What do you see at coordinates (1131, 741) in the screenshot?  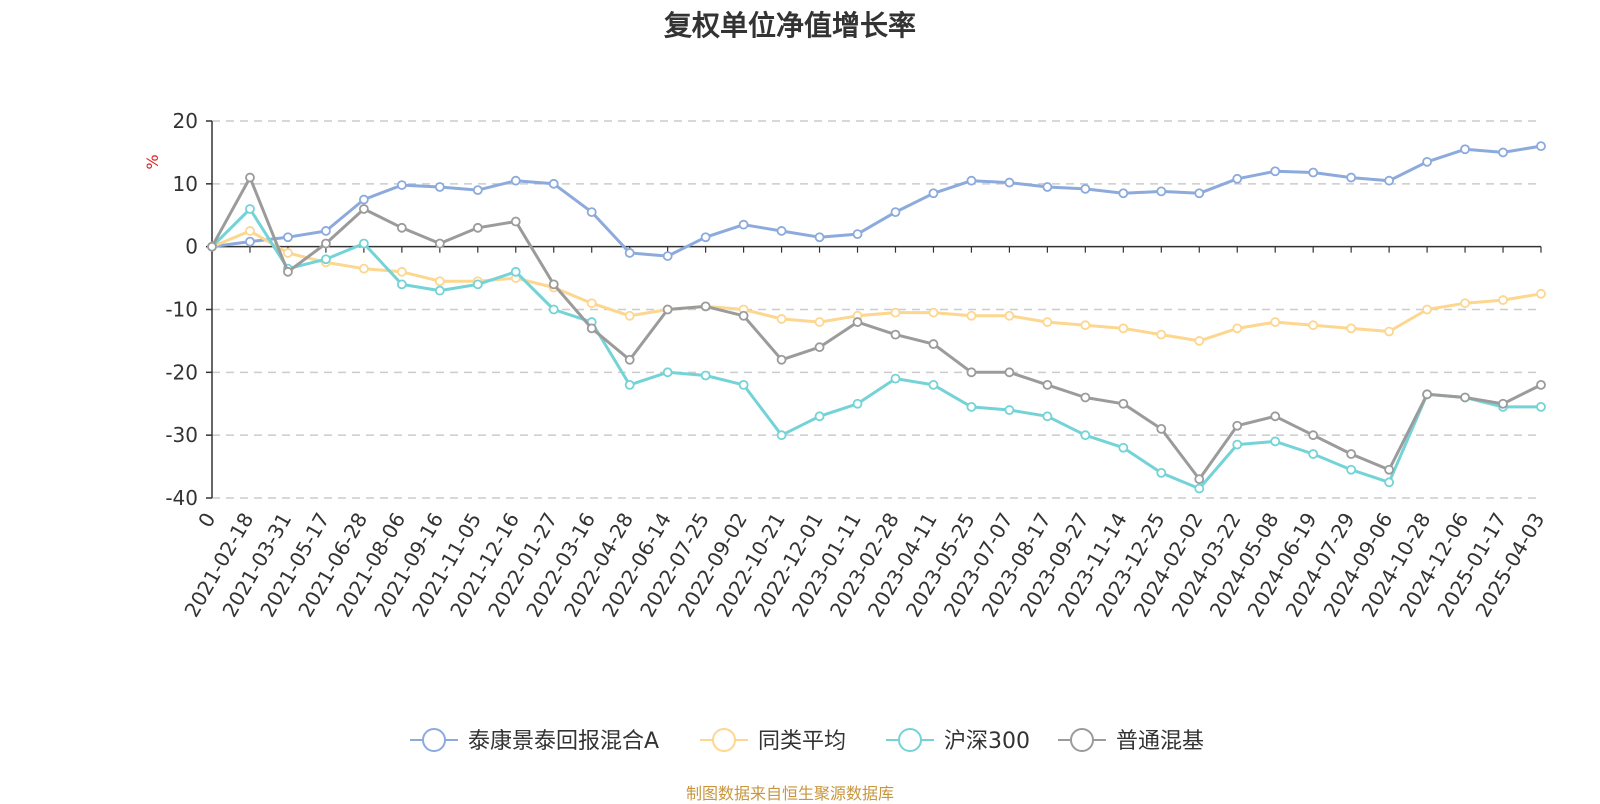 I see `legend-item: 普通混基` at bounding box center [1131, 741].